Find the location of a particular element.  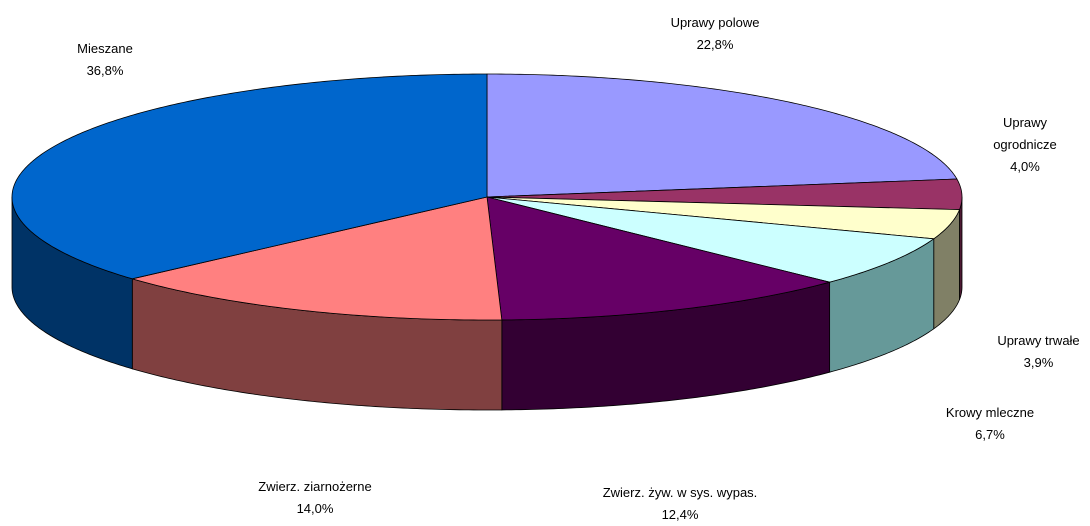

category-name: Uprawy ogrodnicze is located at coordinates (1025, 133).